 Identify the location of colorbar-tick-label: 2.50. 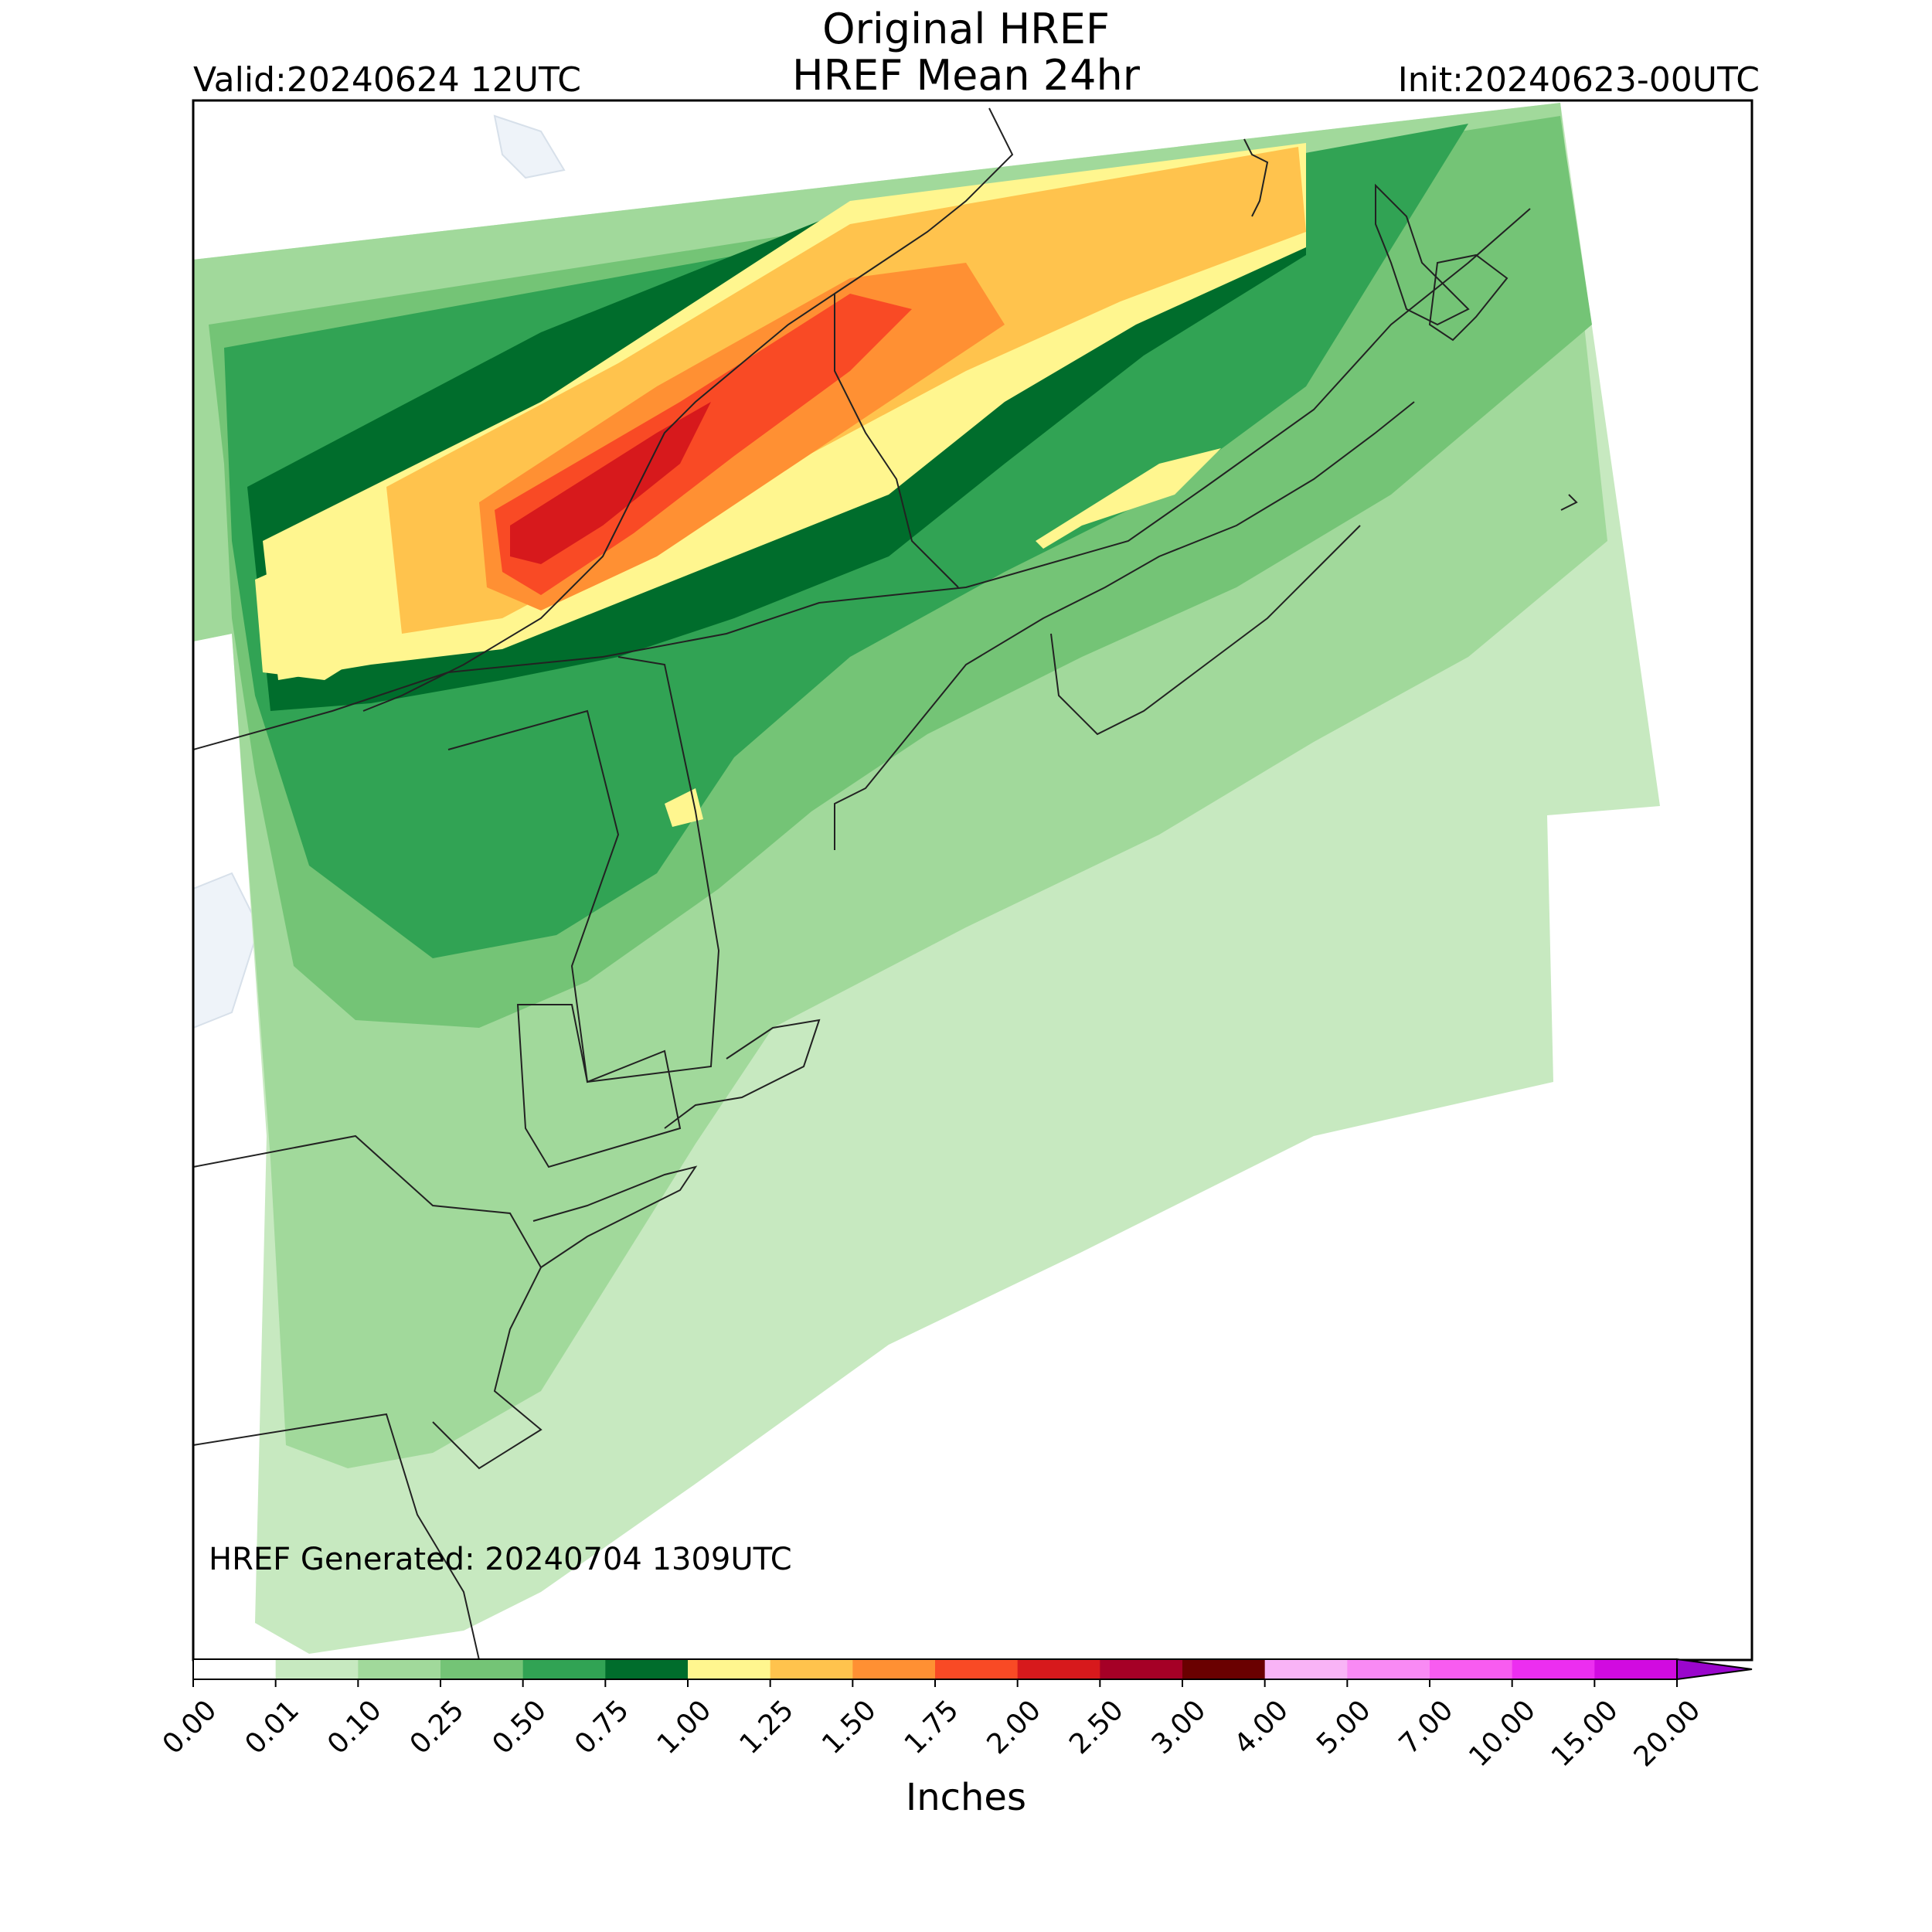
(1097, 1727).